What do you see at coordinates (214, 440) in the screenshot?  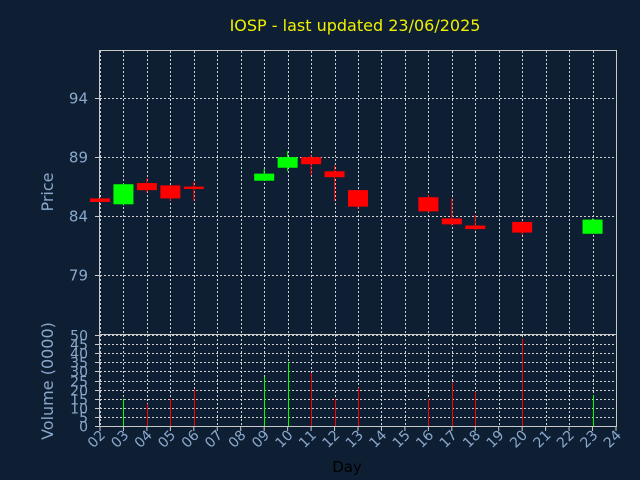 I see `day-tick-label: 07` at bounding box center [214, 440].